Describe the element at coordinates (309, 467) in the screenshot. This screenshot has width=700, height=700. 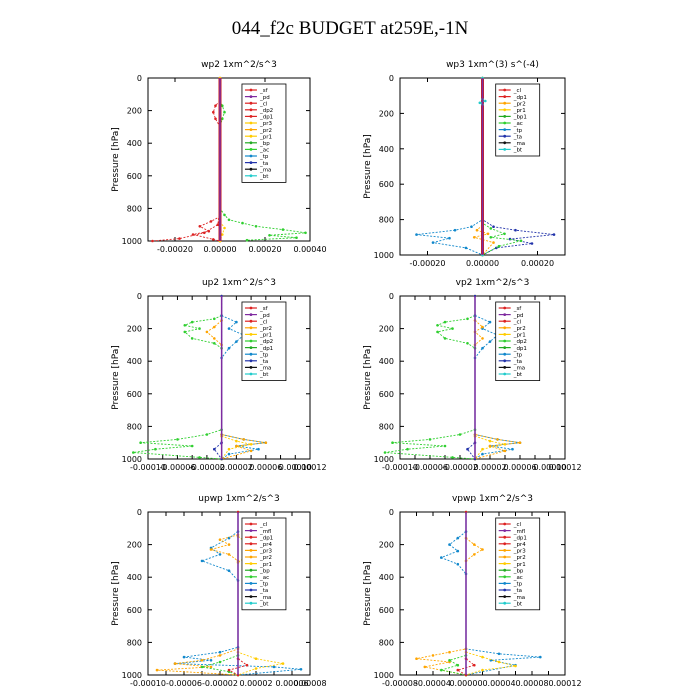
I see `x-tick-label: 0.00012` at that location.